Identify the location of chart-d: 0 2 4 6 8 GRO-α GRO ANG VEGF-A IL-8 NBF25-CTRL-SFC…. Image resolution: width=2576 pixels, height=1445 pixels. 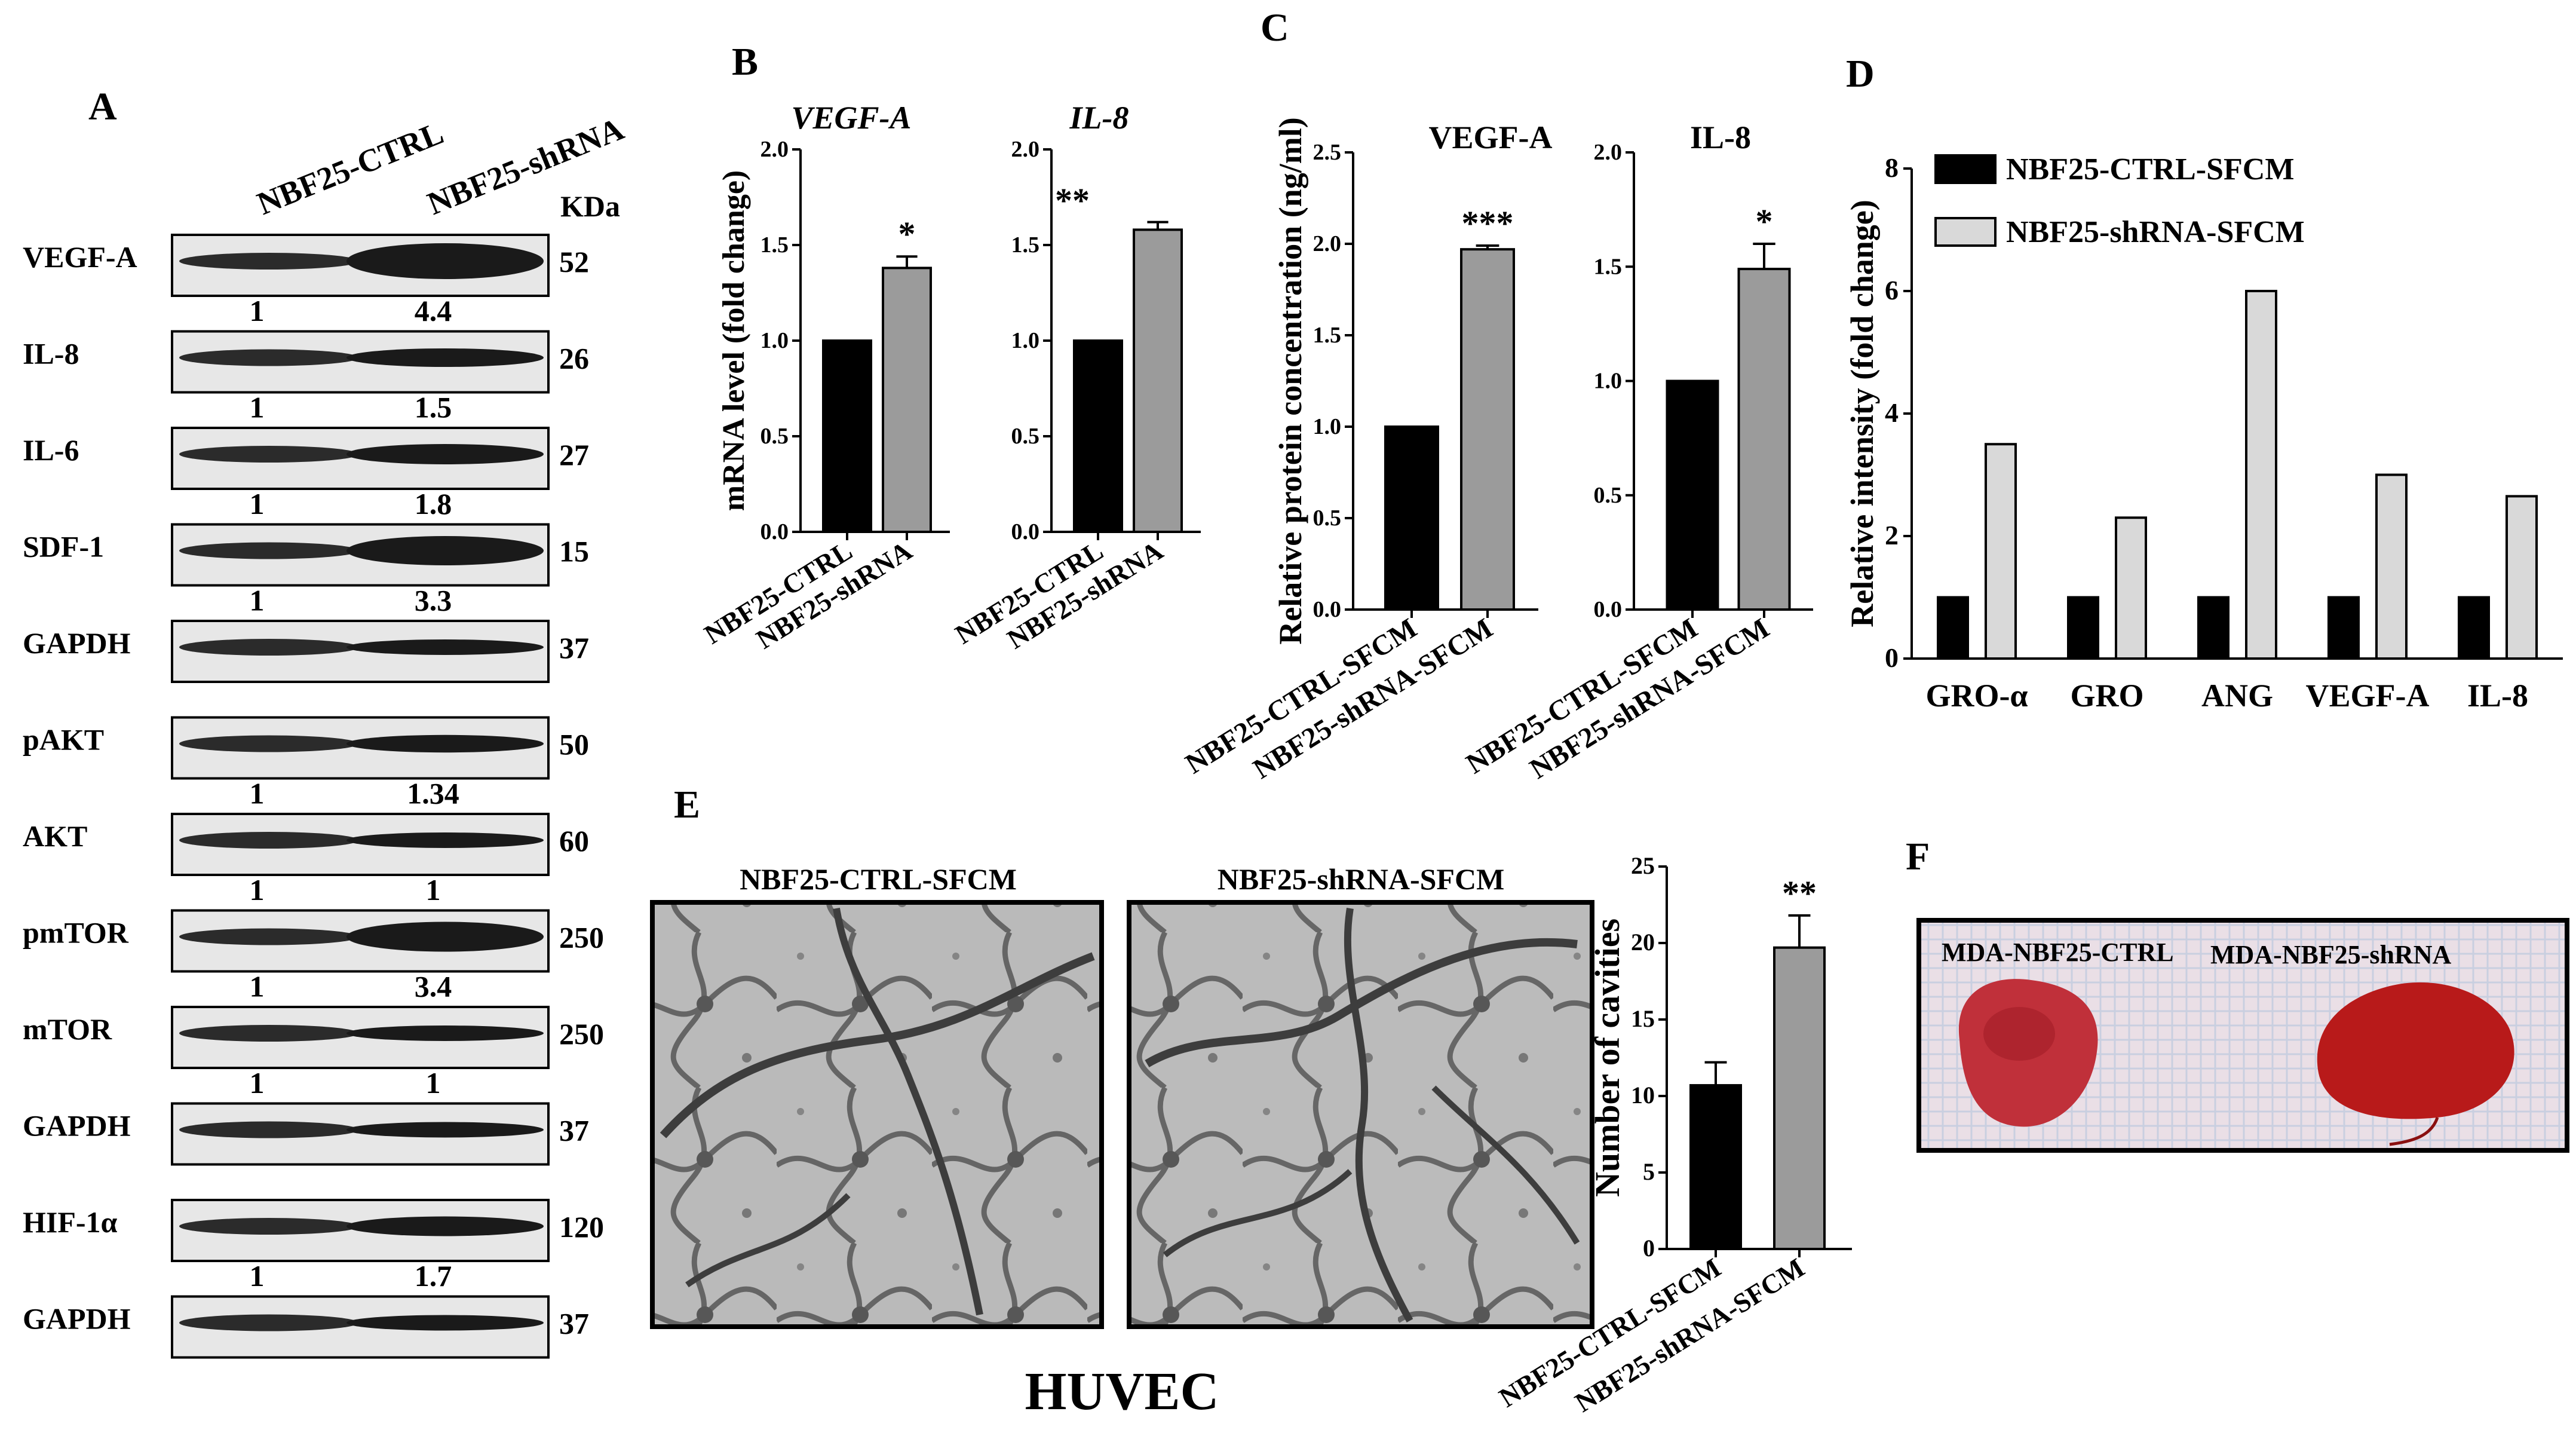
(2203, 433).